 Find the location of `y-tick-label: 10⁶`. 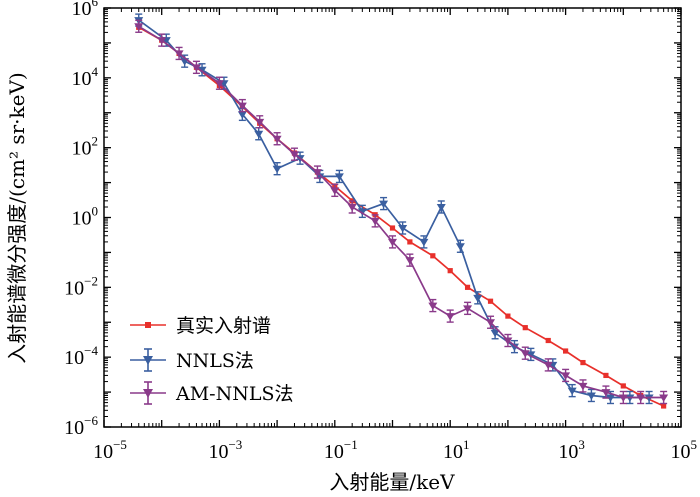

y-tick-label: 10⁶ is located at coordinates (85, 10).